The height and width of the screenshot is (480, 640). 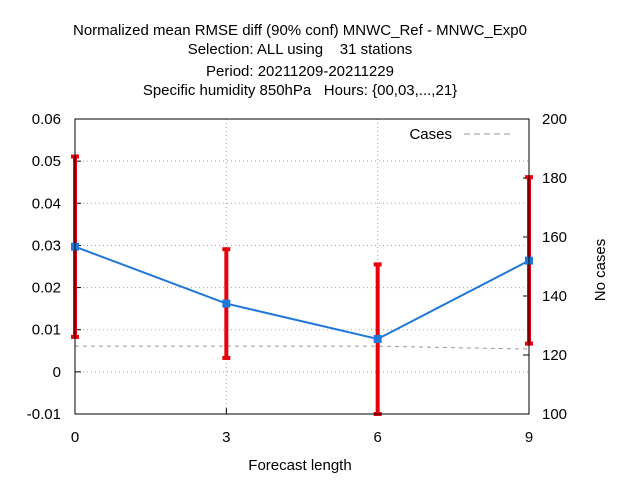 What do you see at coordinates (545, 267) in the screenshot?
I see `y2-axis-ticks: 100 120 140 160 180 200` at bounding box center [545, 267].